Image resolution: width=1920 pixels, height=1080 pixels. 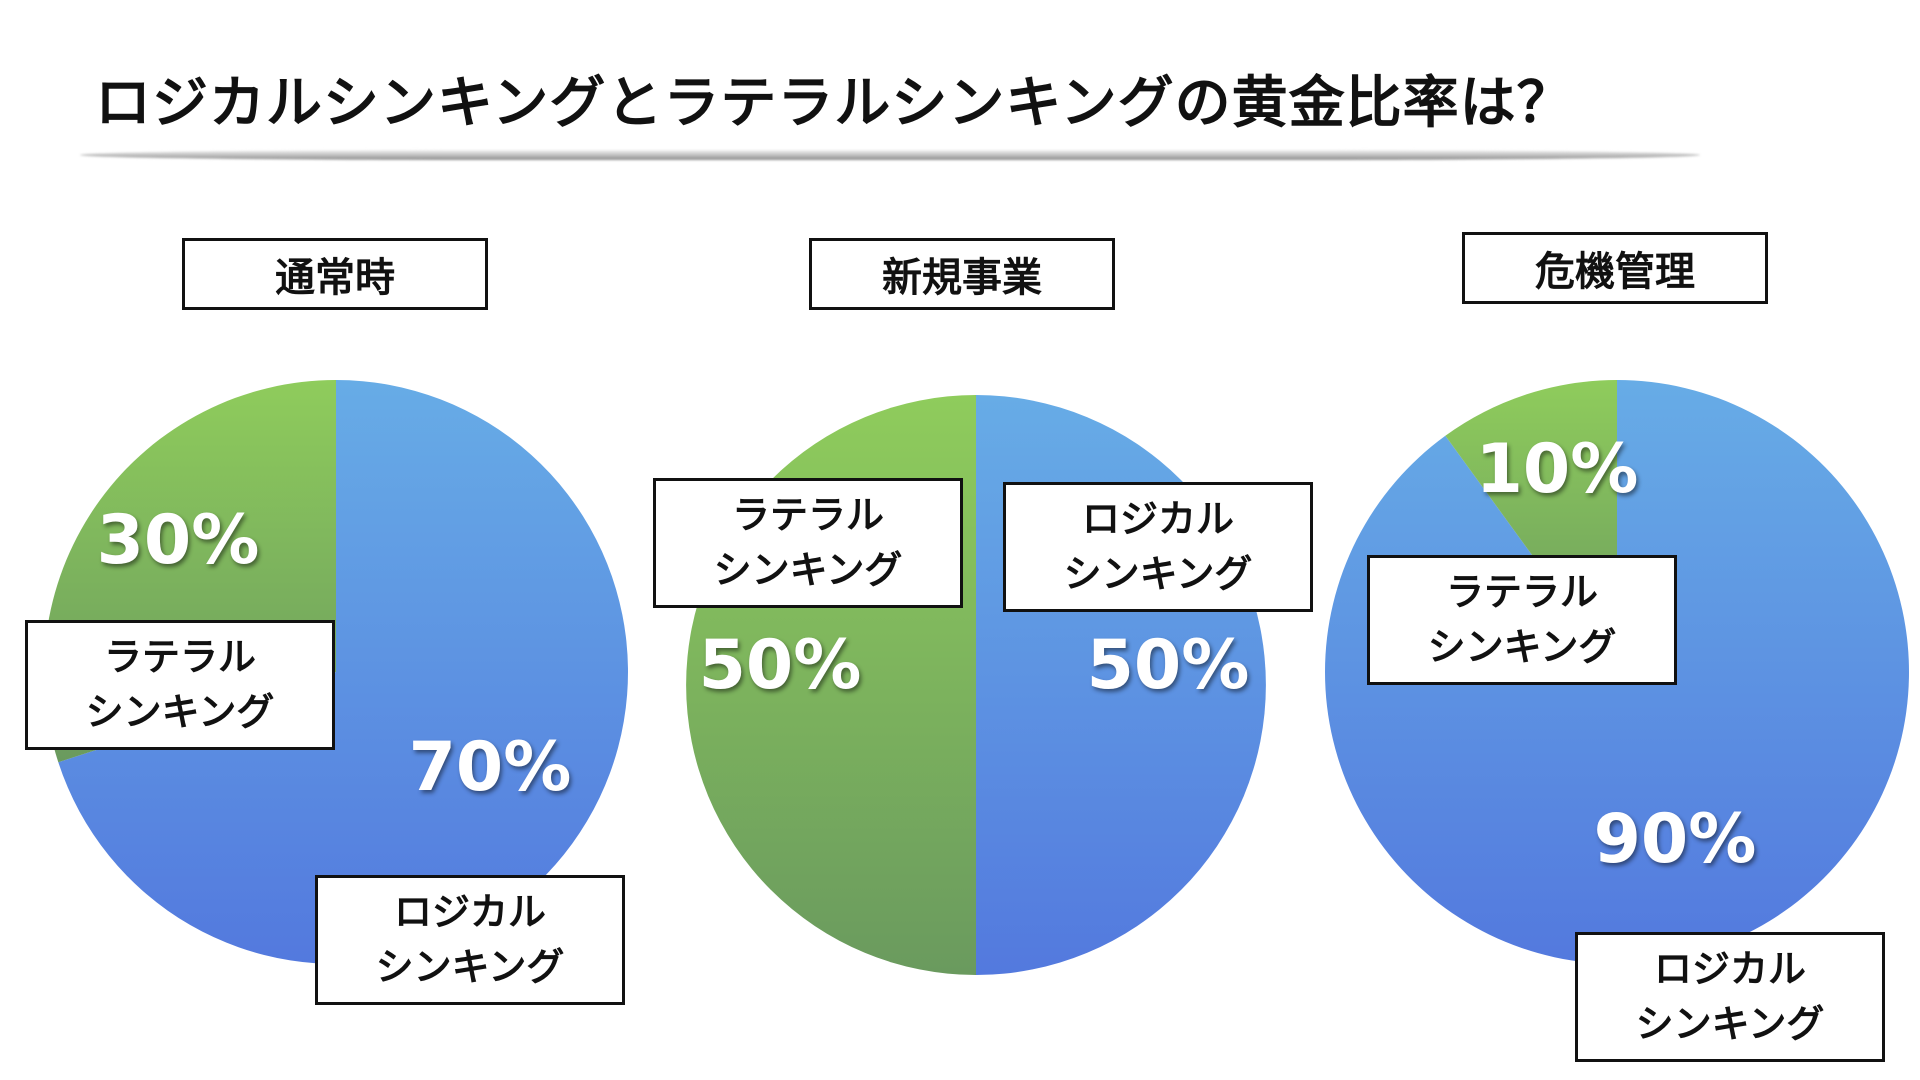 What do you see at coordinates (1730, 997) in the screenshot?
I see `label-box-logical-crisis: ロジカル シンキング` at bounding box center [1730, 997].